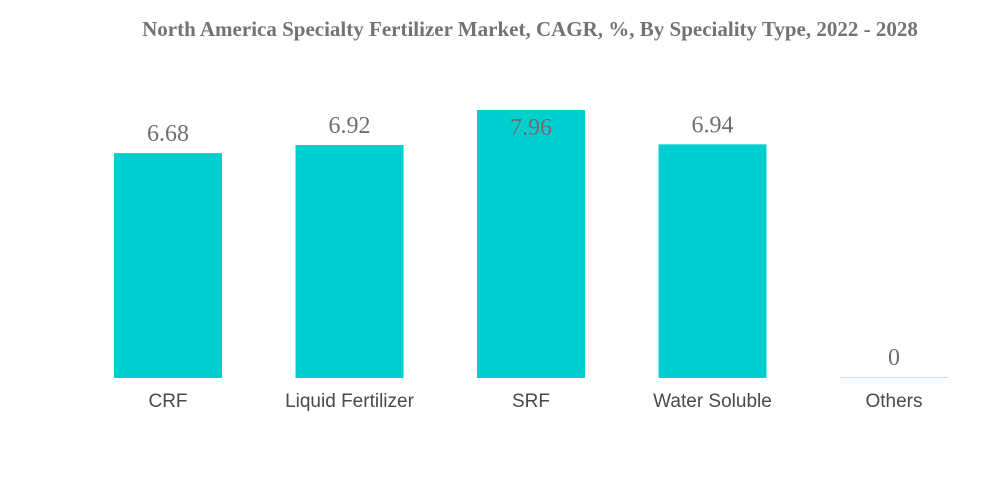 This screenshot has width=1000, height=483. I want to click on bar-others, so click(894, 377).